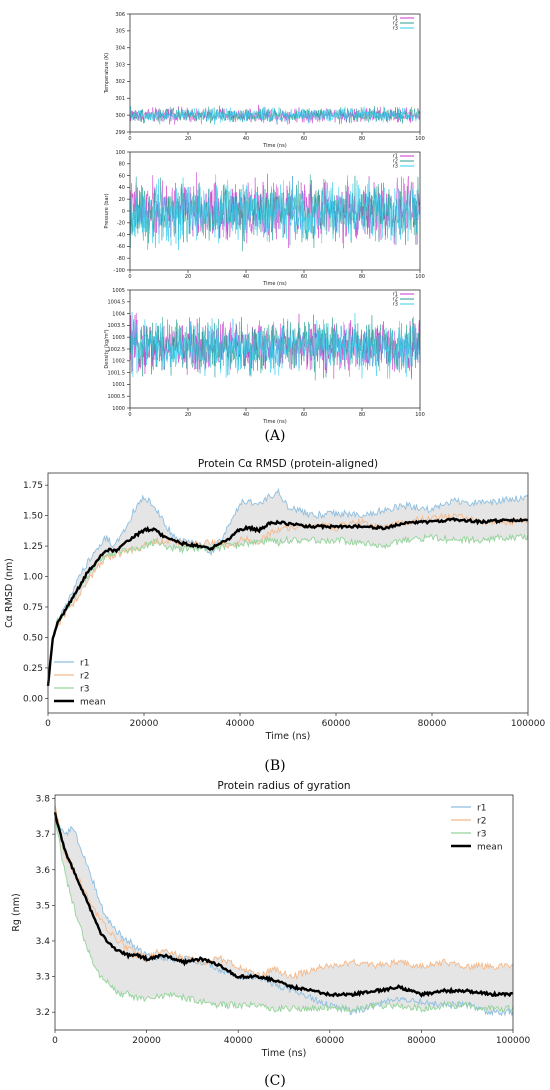 Image resolution: width=550 pixels, height=1090 pixels. I want to click on y-tick-label: 1003, so click(118, 338).